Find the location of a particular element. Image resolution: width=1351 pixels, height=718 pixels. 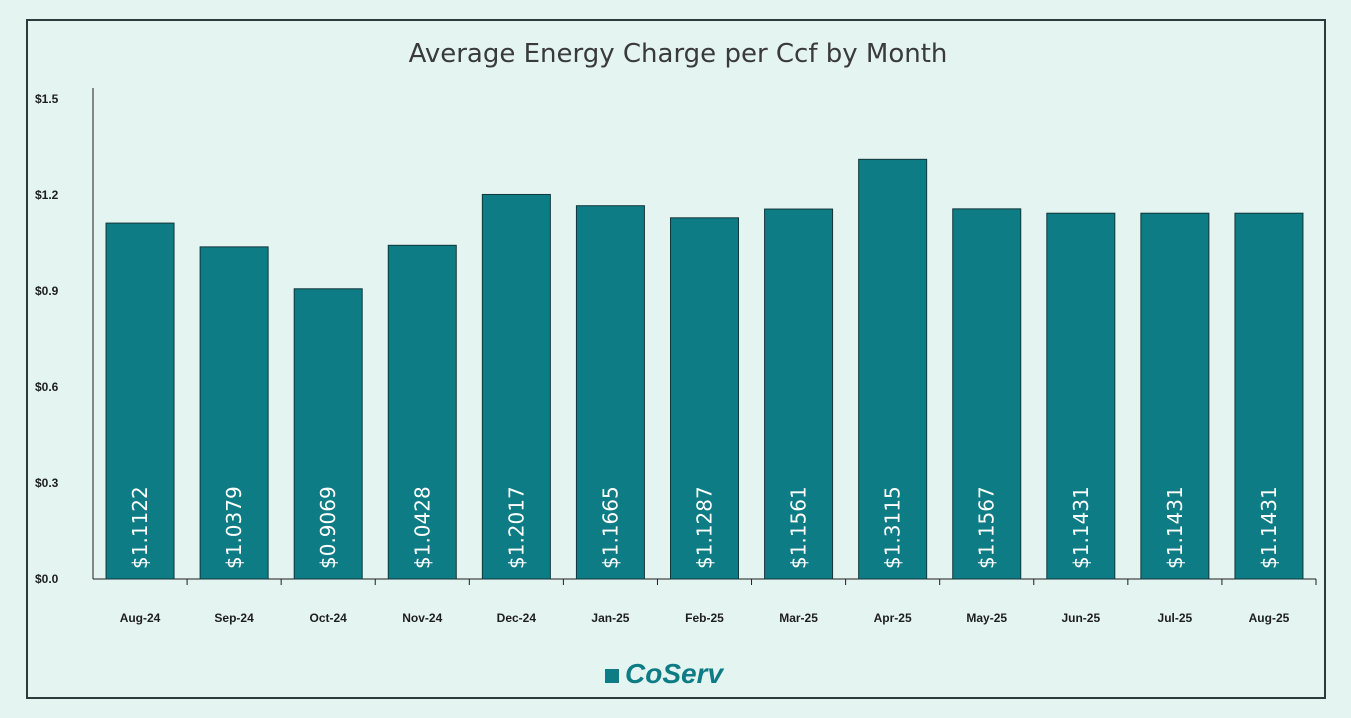

y-tick-label: $1.2 is located at coordinates (47, 195).